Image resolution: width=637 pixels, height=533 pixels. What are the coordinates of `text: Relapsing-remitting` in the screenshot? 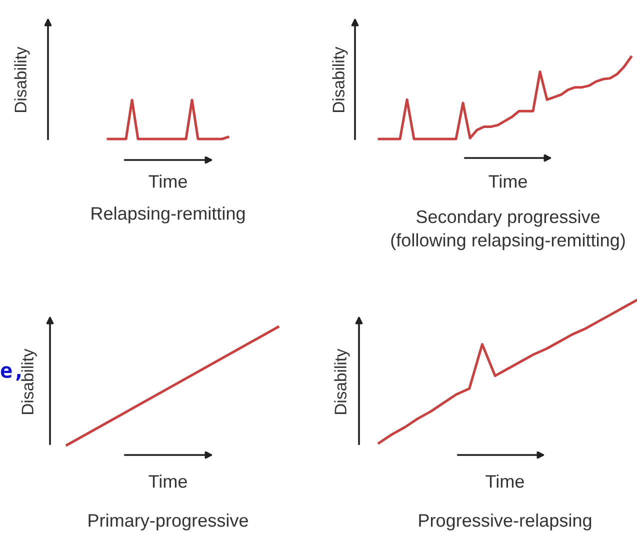 It's located at (168, 215).